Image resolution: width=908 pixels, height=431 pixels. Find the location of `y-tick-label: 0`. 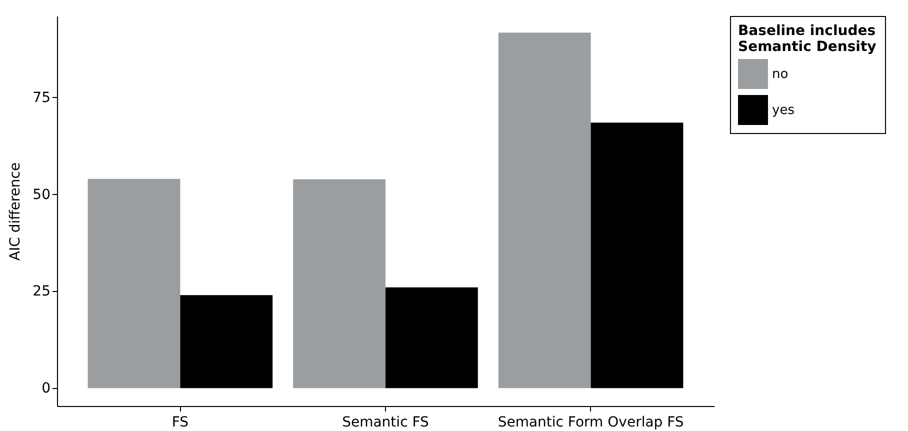

y-tick-label: 0 is located at coordinates (46, 388).